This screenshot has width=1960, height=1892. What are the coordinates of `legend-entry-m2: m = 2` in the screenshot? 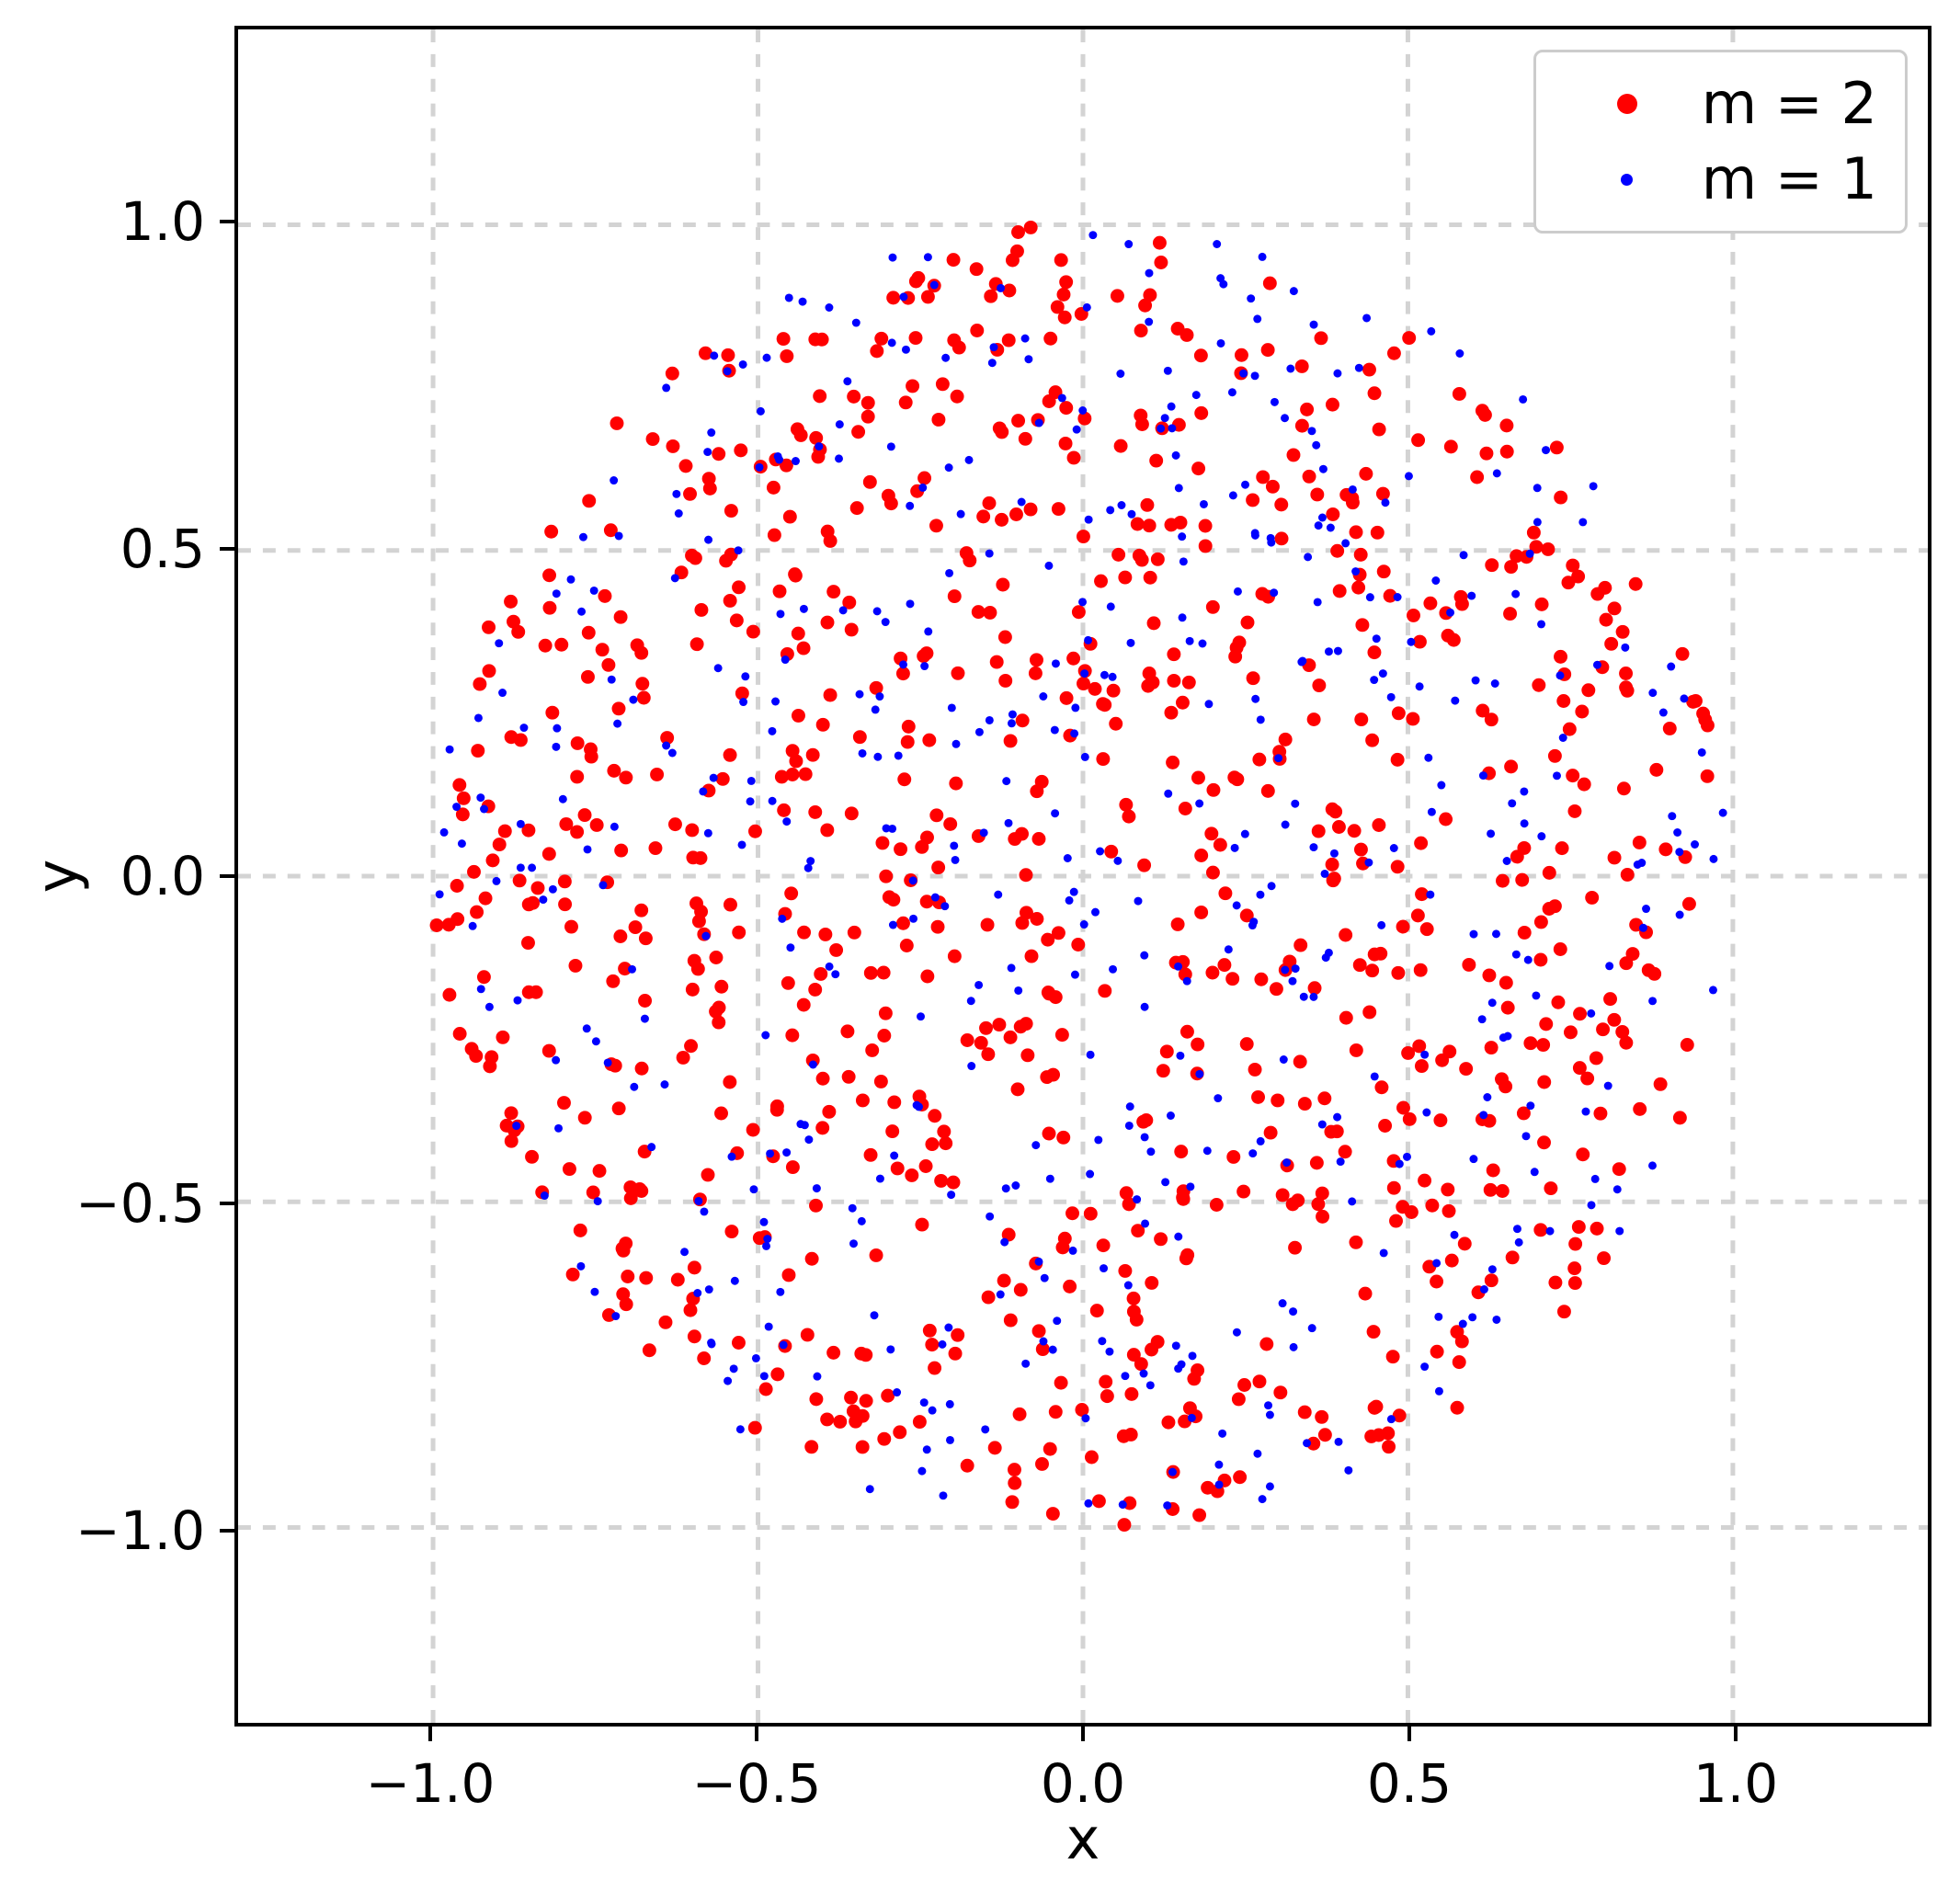 It's located at (1717, 104).